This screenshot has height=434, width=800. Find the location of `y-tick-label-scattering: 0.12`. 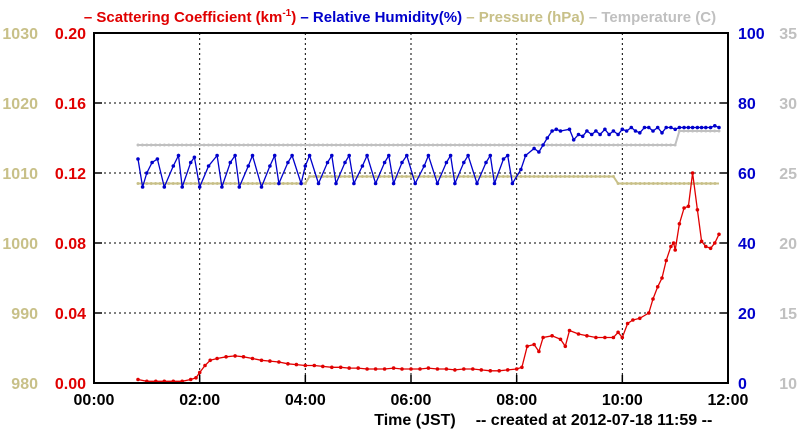

y-tick-label-scattering: 0.12 is located at coordinates (70, 174).